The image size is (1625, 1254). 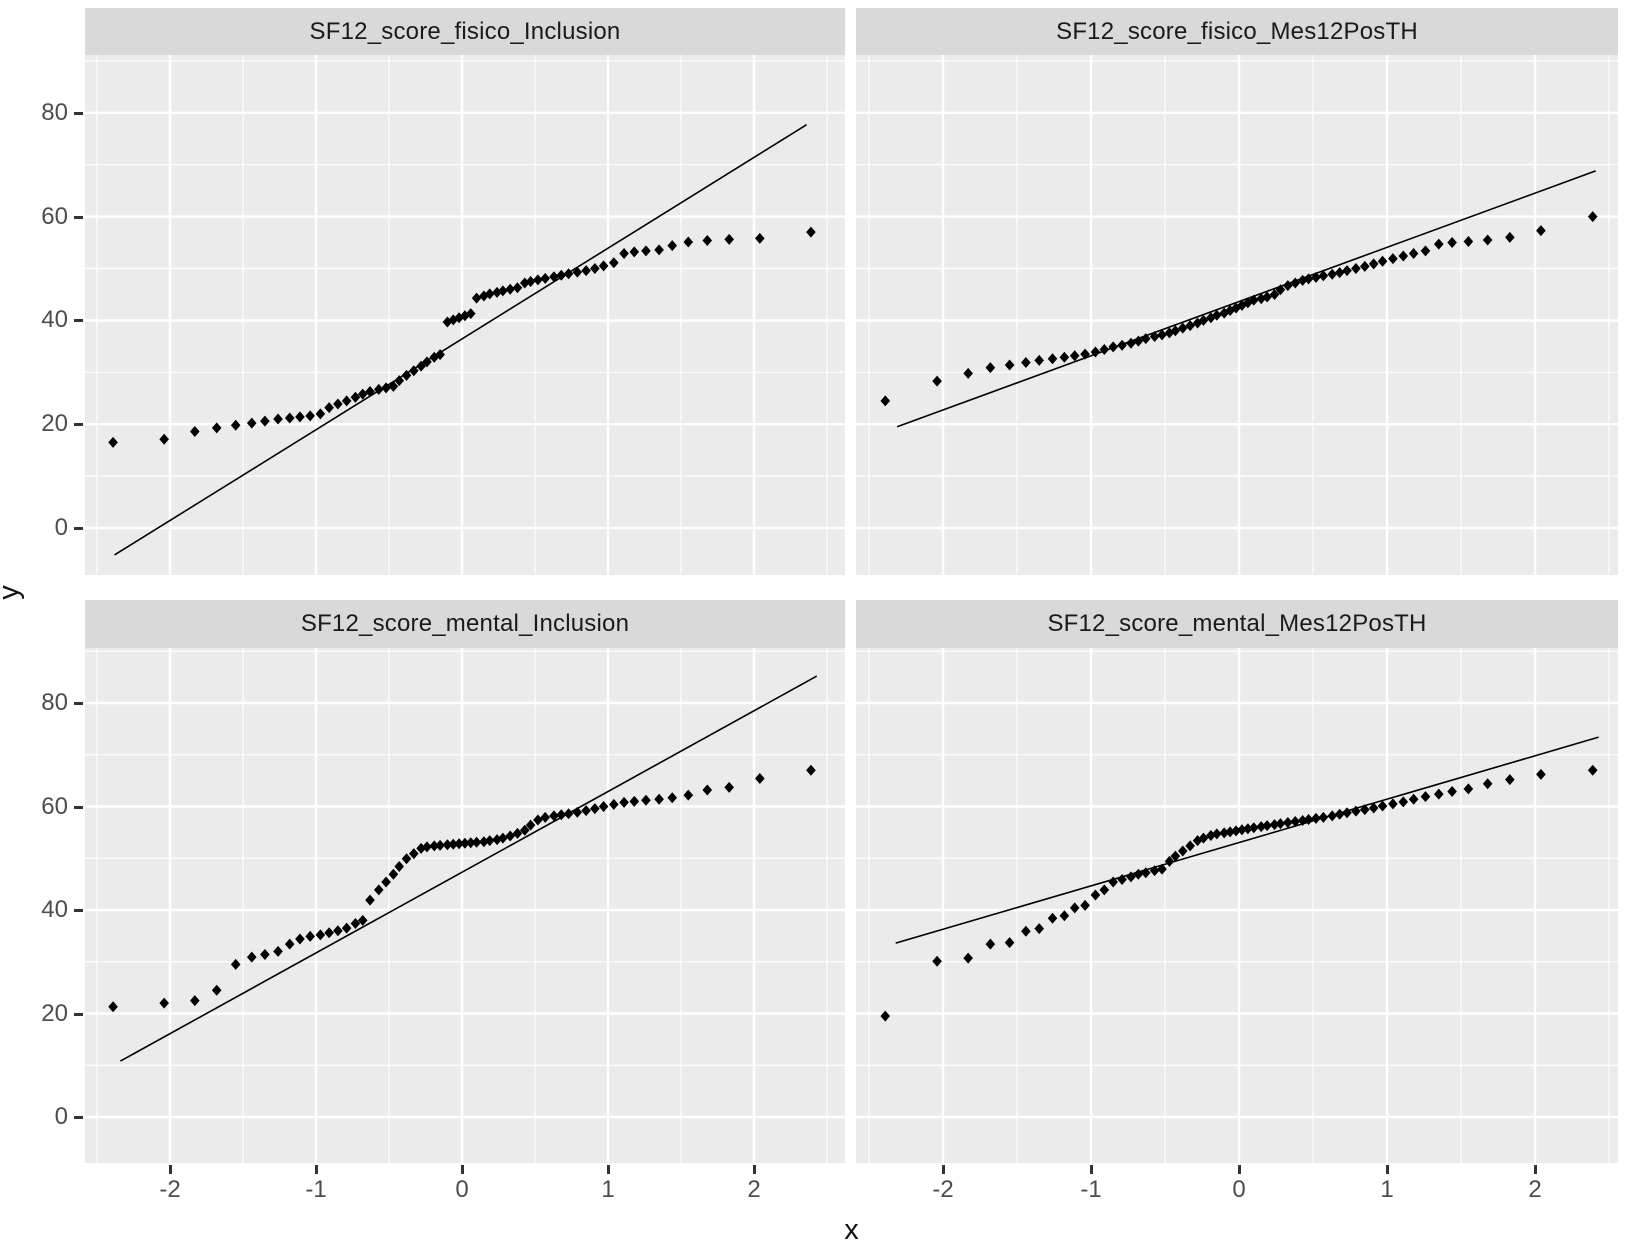 I want to click on qq-points, so click(x=1239, y=309).